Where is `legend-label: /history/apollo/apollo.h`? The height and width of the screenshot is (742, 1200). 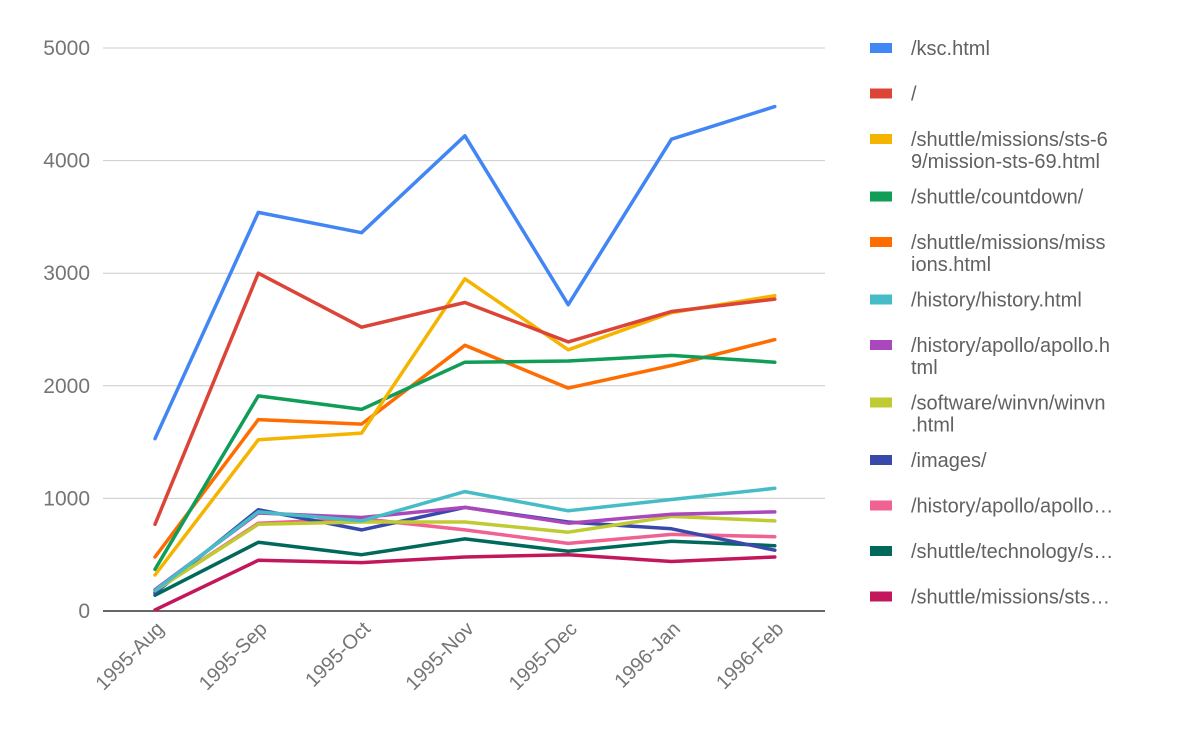
legend-label: /history/apollo/apollo.h is located at coordinates (1010, 346).